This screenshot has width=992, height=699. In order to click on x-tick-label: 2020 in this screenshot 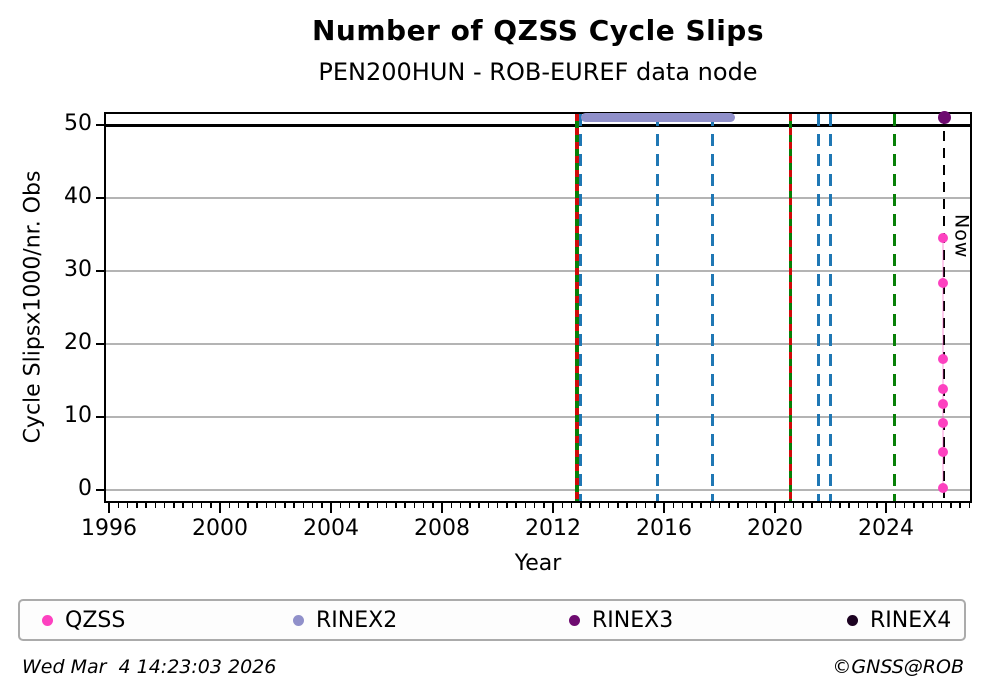, I will do `click(775, 528)`.